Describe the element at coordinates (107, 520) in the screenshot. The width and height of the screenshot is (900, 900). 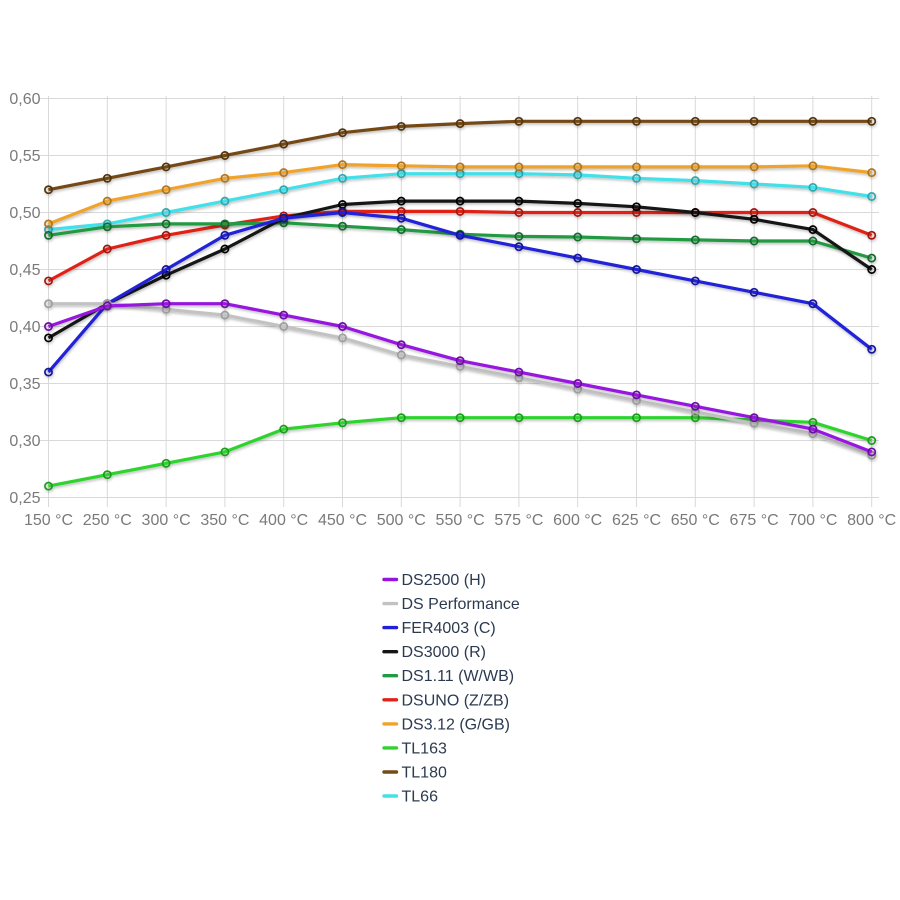
I see `svg-text: 250 °C` at that location.